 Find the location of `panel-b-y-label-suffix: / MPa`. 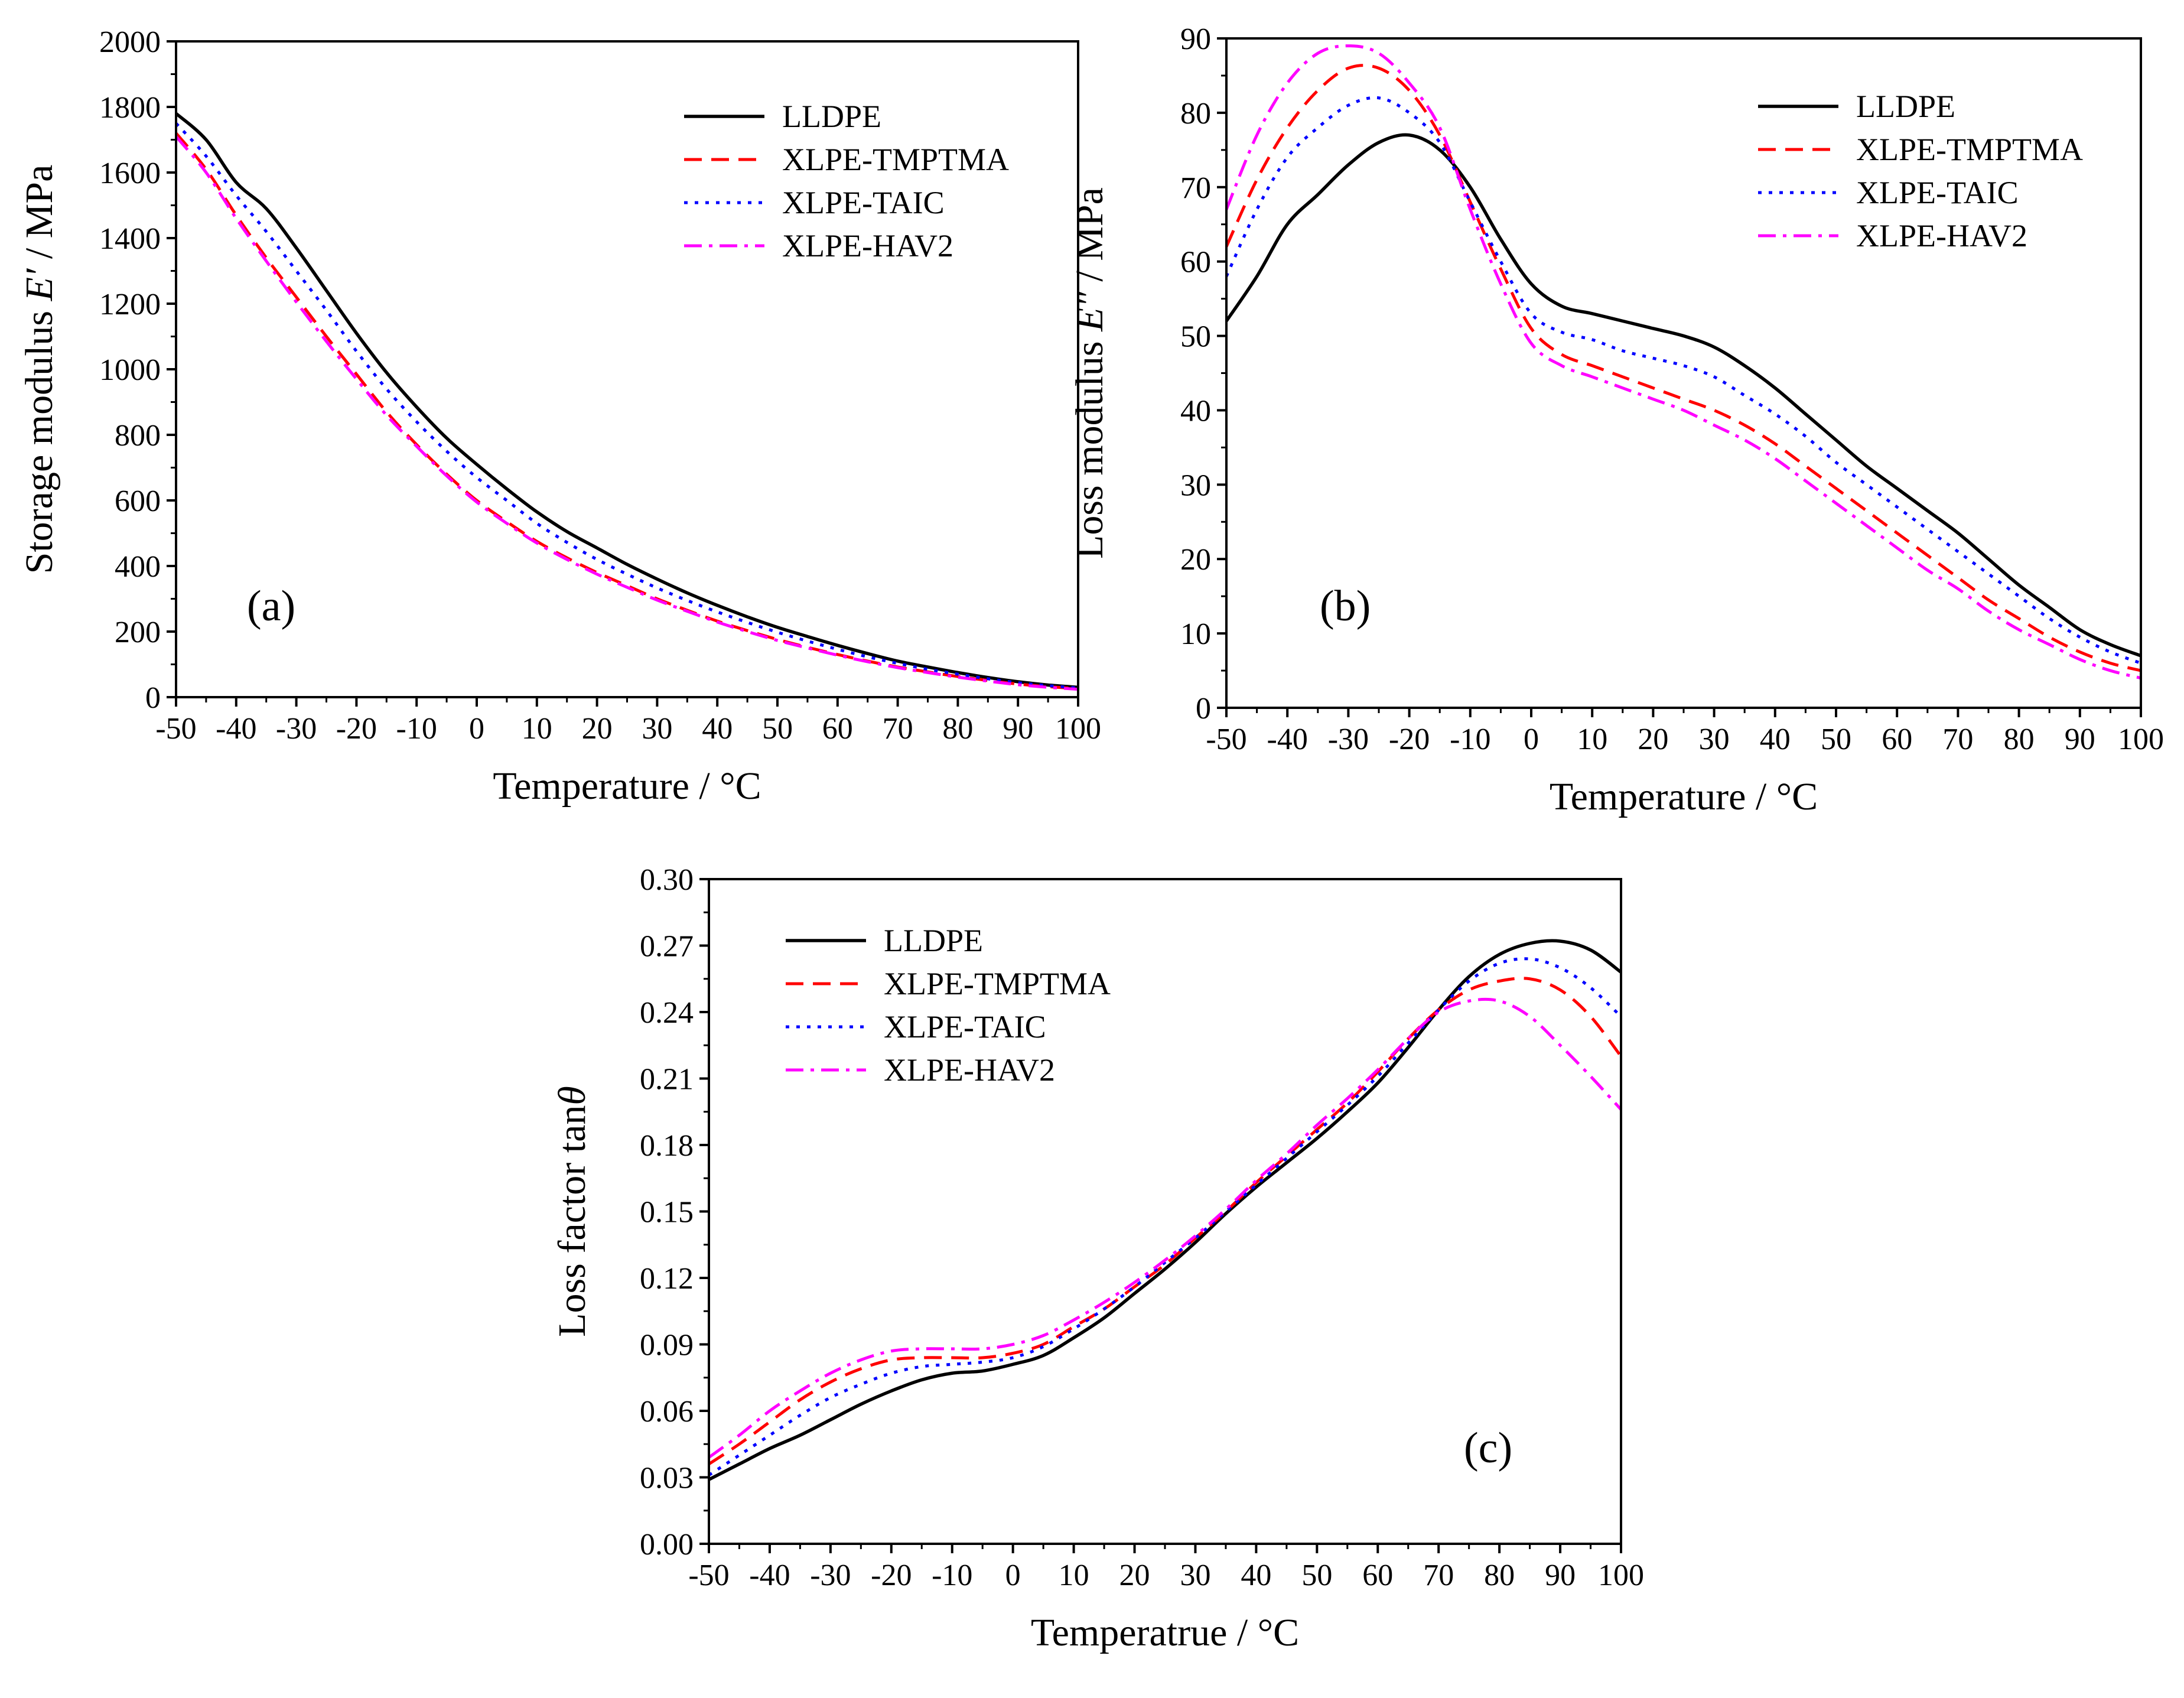

panel-b-y-label-suffix: / MPa is located at coordinates (1089, 239).